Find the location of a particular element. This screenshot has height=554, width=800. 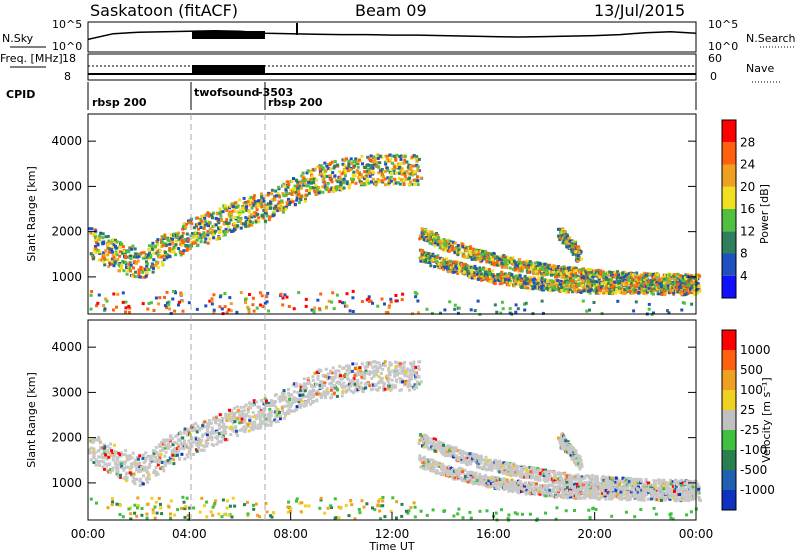

freq-left-tick-bottom: 8 is located at coordinates (67, 76).